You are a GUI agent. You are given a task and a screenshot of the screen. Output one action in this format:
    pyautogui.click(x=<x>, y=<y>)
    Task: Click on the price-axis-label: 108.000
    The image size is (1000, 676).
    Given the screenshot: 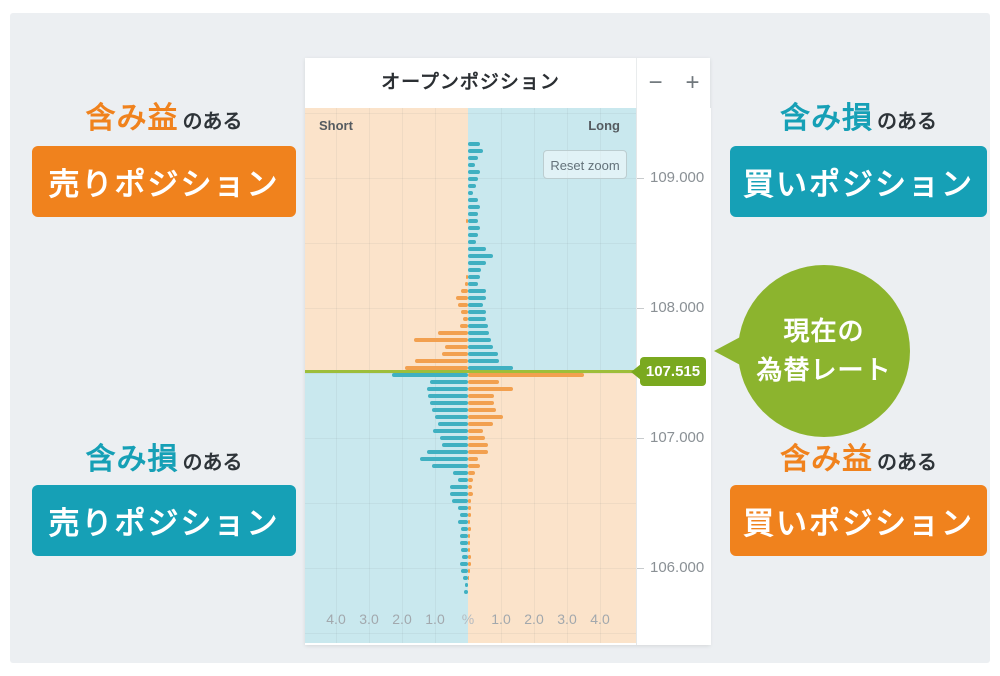 What is the action you would take?
    pyautogui.click(x=677, y=307)
    